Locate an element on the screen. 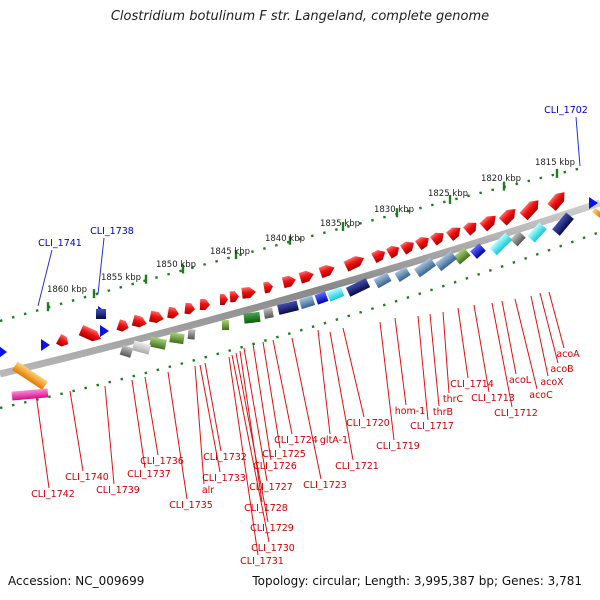 This screenshot has width=600, height=600. gene-label-acol: acoL is located at coordinates (520, 380).